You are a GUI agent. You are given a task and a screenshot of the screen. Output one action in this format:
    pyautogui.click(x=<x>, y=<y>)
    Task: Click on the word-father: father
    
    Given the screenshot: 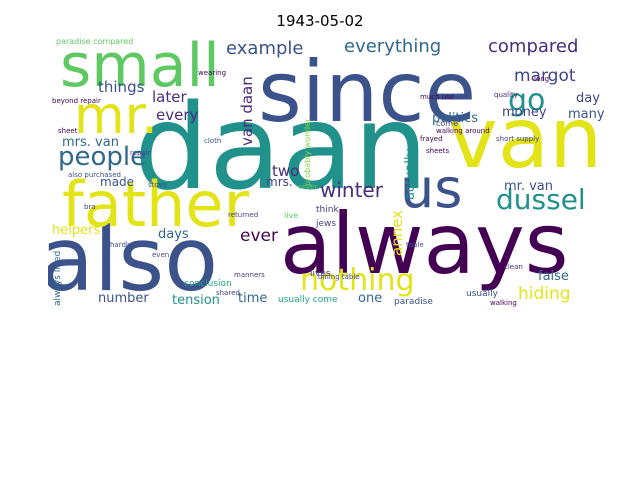 What is the action you would take?
    pyautogui.click(x=156, y=204)
    